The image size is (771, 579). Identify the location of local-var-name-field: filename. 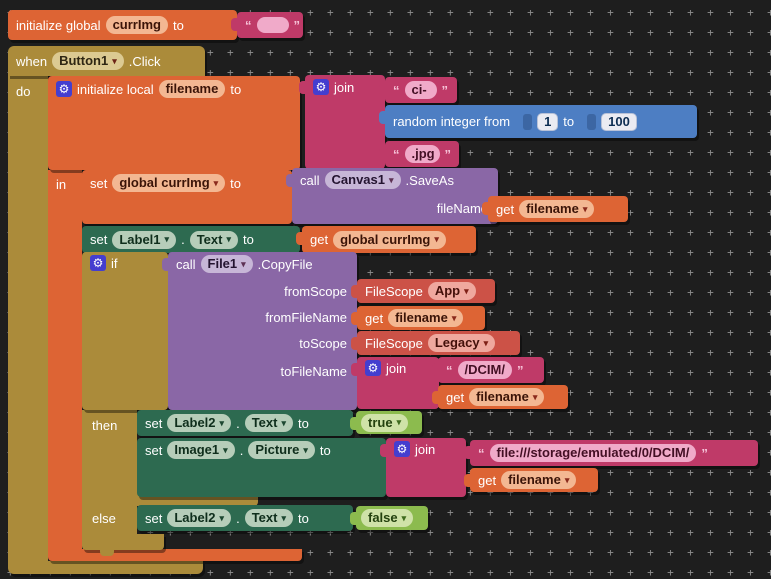
(192, 89).